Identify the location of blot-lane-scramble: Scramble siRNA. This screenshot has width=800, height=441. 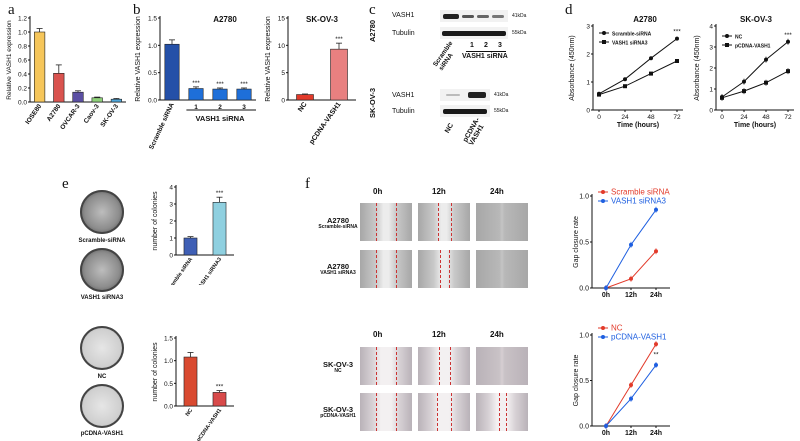
(443, 56).